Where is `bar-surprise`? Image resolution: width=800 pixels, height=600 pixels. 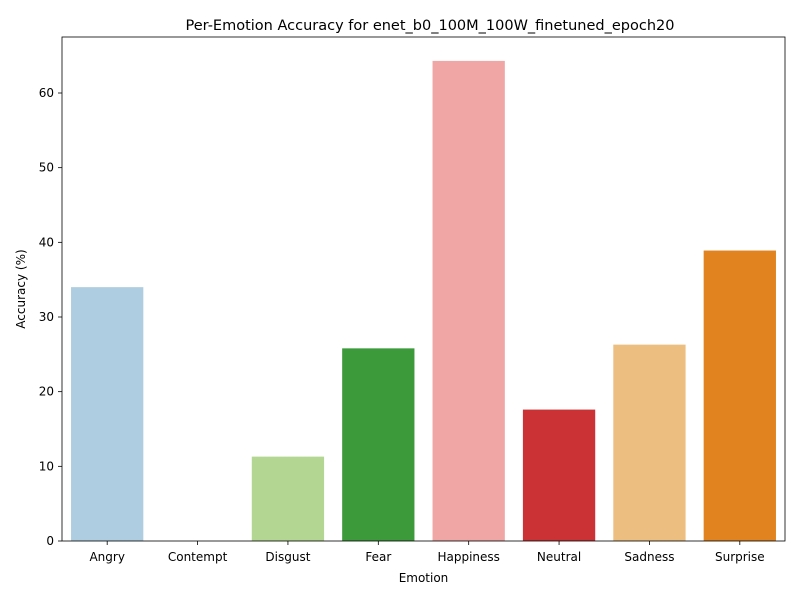 bar-surprise is located at coordinates (739, 395).